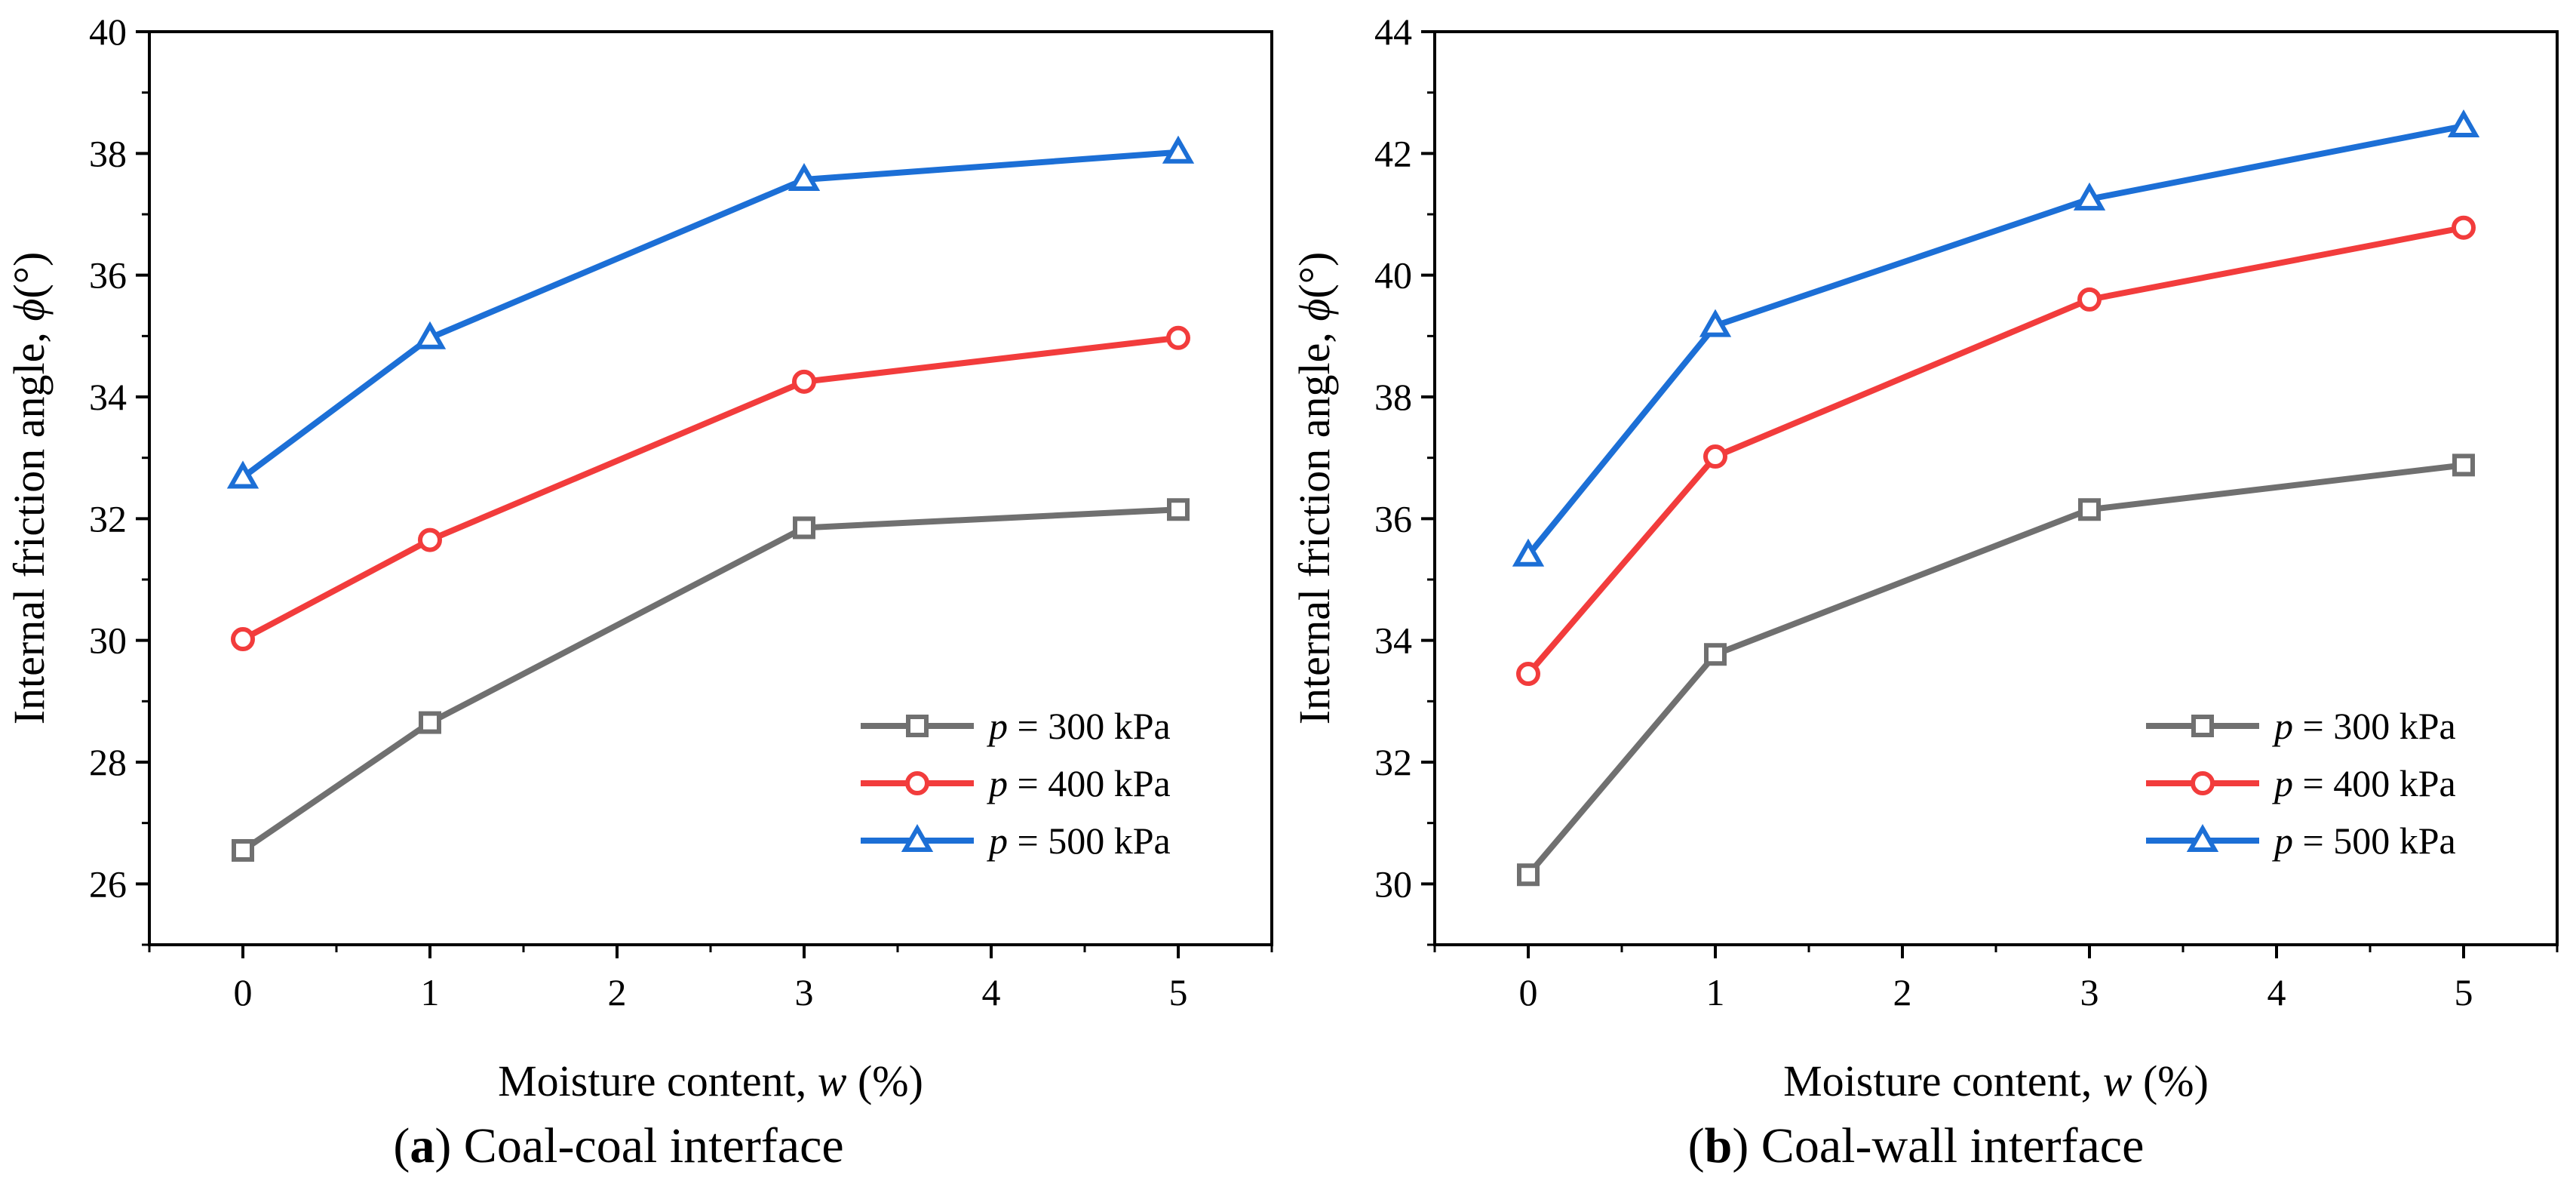 The width and height of the screenshot is (2576, 1190). What do you see at coordinates (1916, 1145) in the screenshot?
I see `panel-caption: (b) Coal-wall interface` at bounding box center [1916, 1145].